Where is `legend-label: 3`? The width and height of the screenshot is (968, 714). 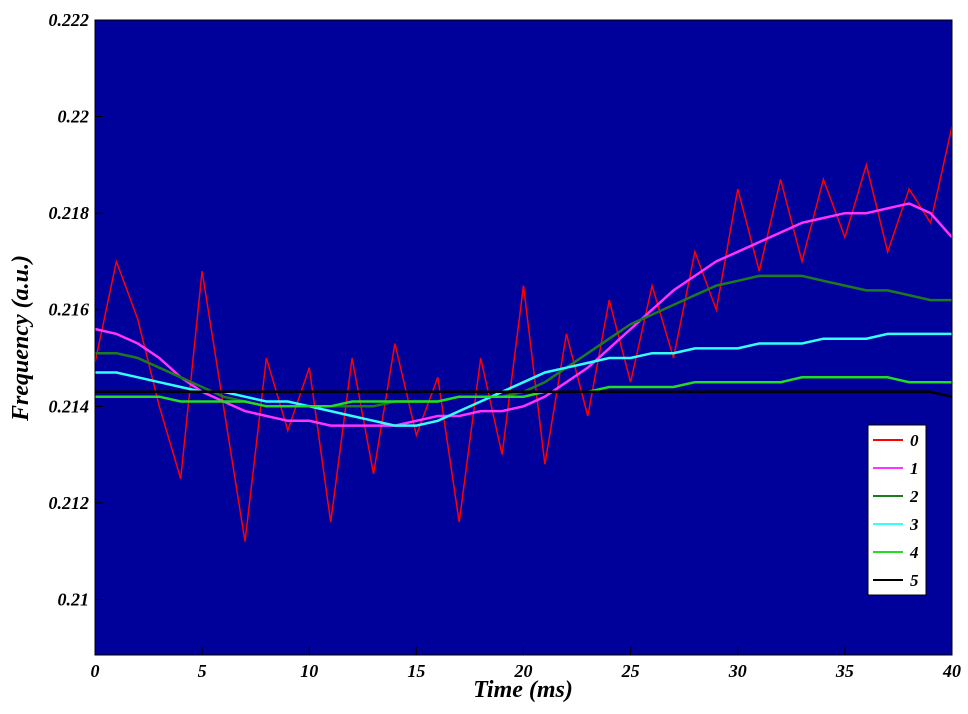 legend-label: 3 is located at coordinates (914, 524).